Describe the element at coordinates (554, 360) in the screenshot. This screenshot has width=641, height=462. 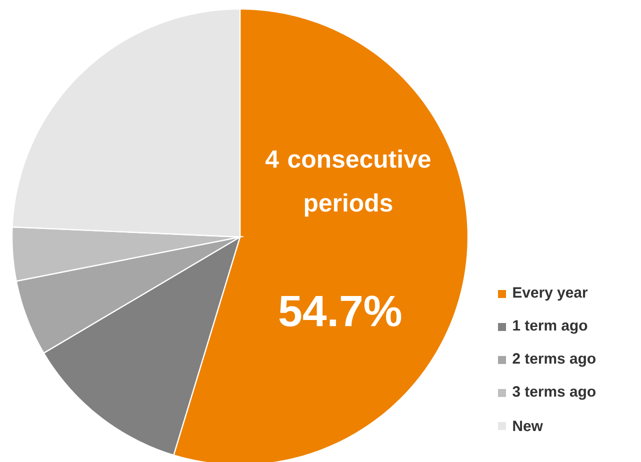
I see `legend-label: 2 terms ago` at that location.